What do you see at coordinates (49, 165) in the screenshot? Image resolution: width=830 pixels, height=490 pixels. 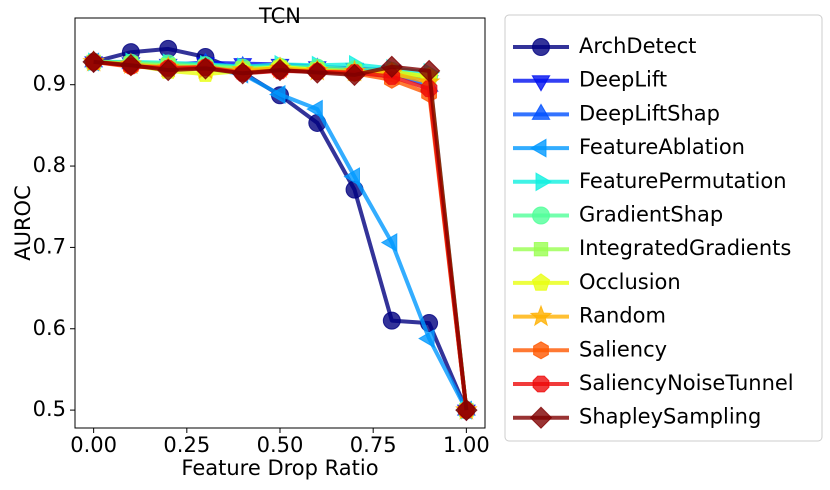 I see `y-tick-label: 0.8` at bounding box center [49, 165].